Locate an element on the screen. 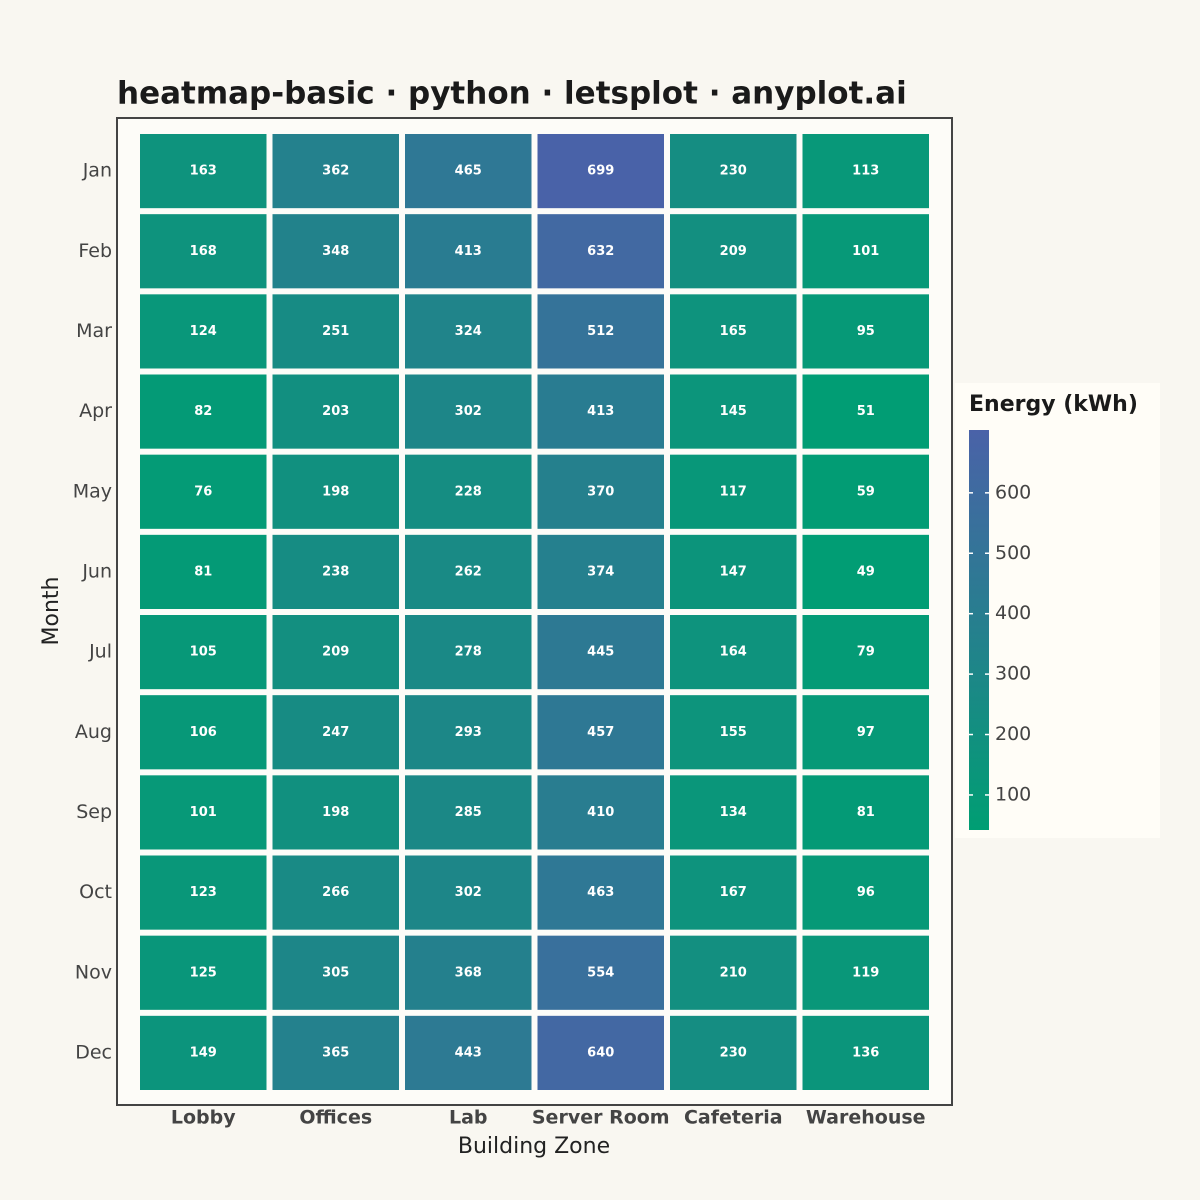 The height and width of the screenshot is (1200, 1200). cell-label: 76 is located at coordinates (203, 491).